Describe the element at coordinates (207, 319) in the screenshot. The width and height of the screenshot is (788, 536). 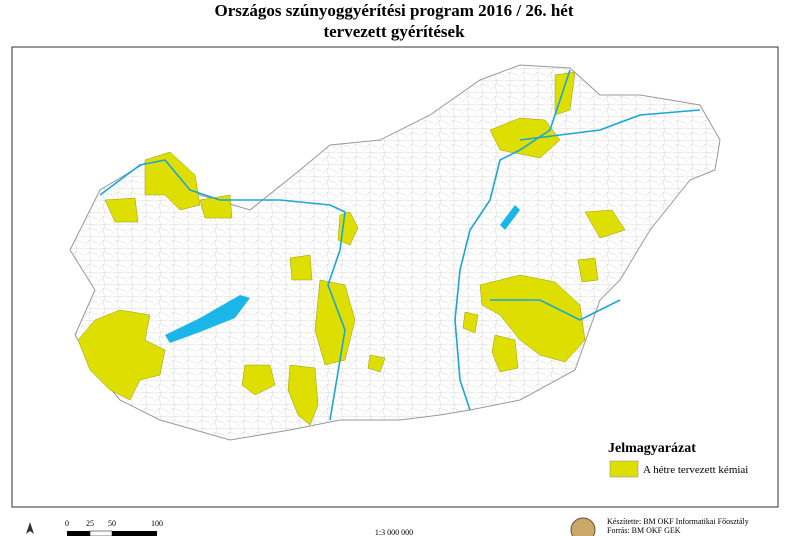
I see `lake-balaton` at that location.